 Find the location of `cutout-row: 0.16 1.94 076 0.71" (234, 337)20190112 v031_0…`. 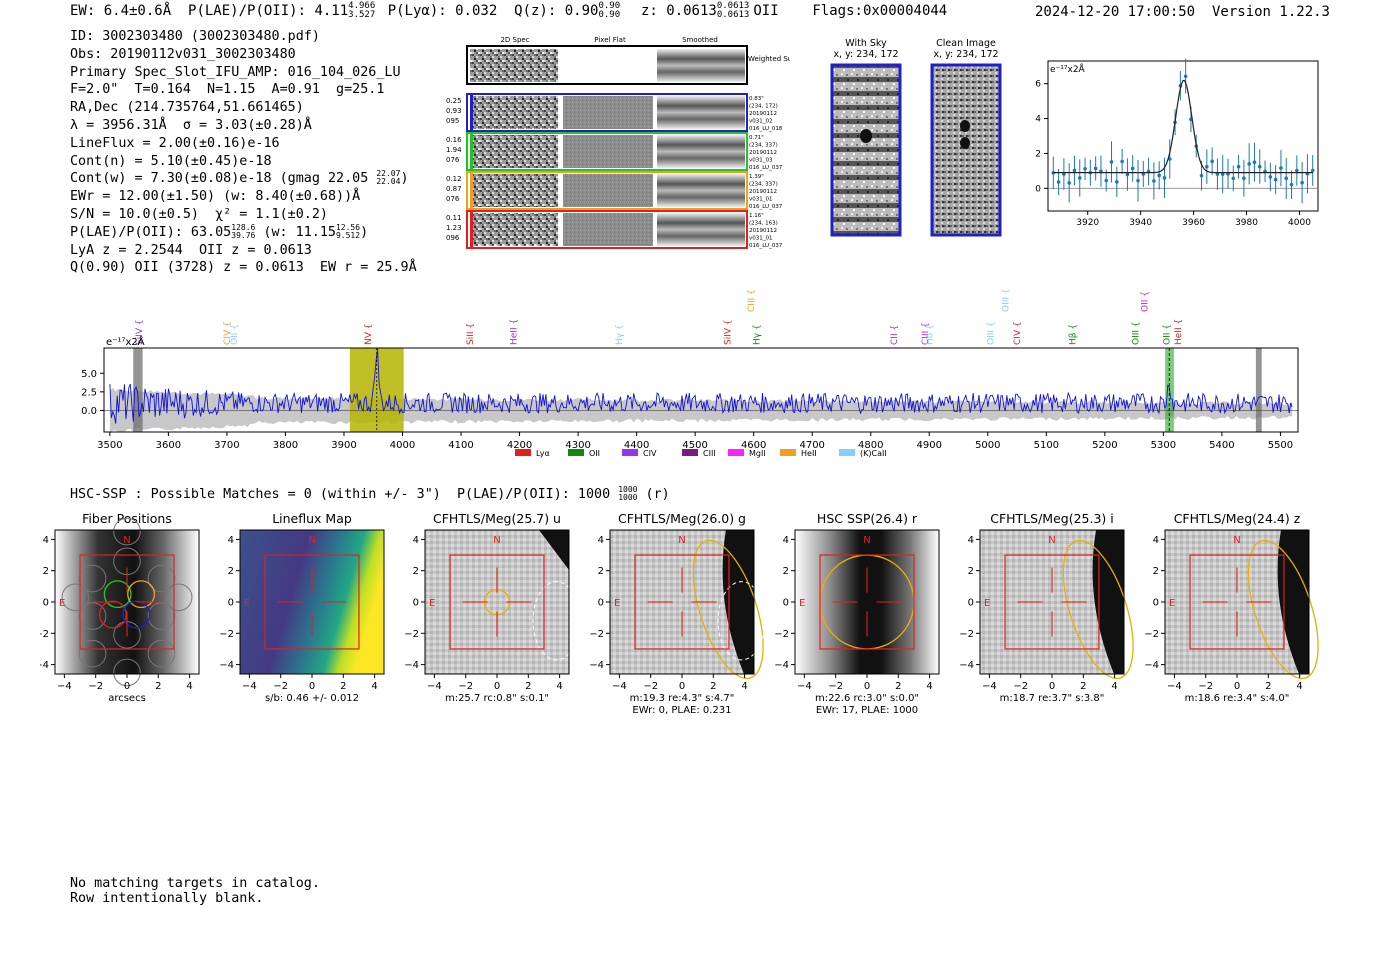

cutout-row: 0.16 1.94 076 0.71" (234, 337)20190112 v031_0… is located at coordinates (614, 151).